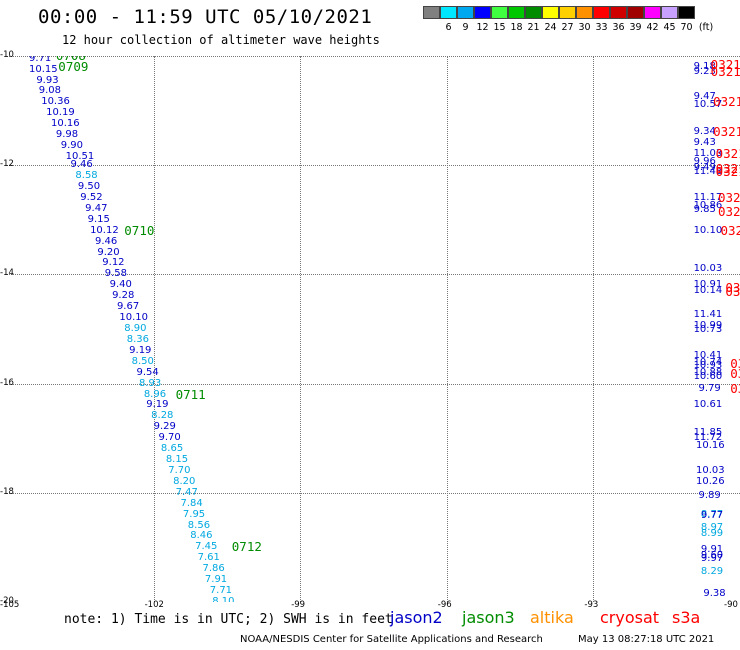  I want to click on wave-height-reading: 9.34, so click(704, 132).